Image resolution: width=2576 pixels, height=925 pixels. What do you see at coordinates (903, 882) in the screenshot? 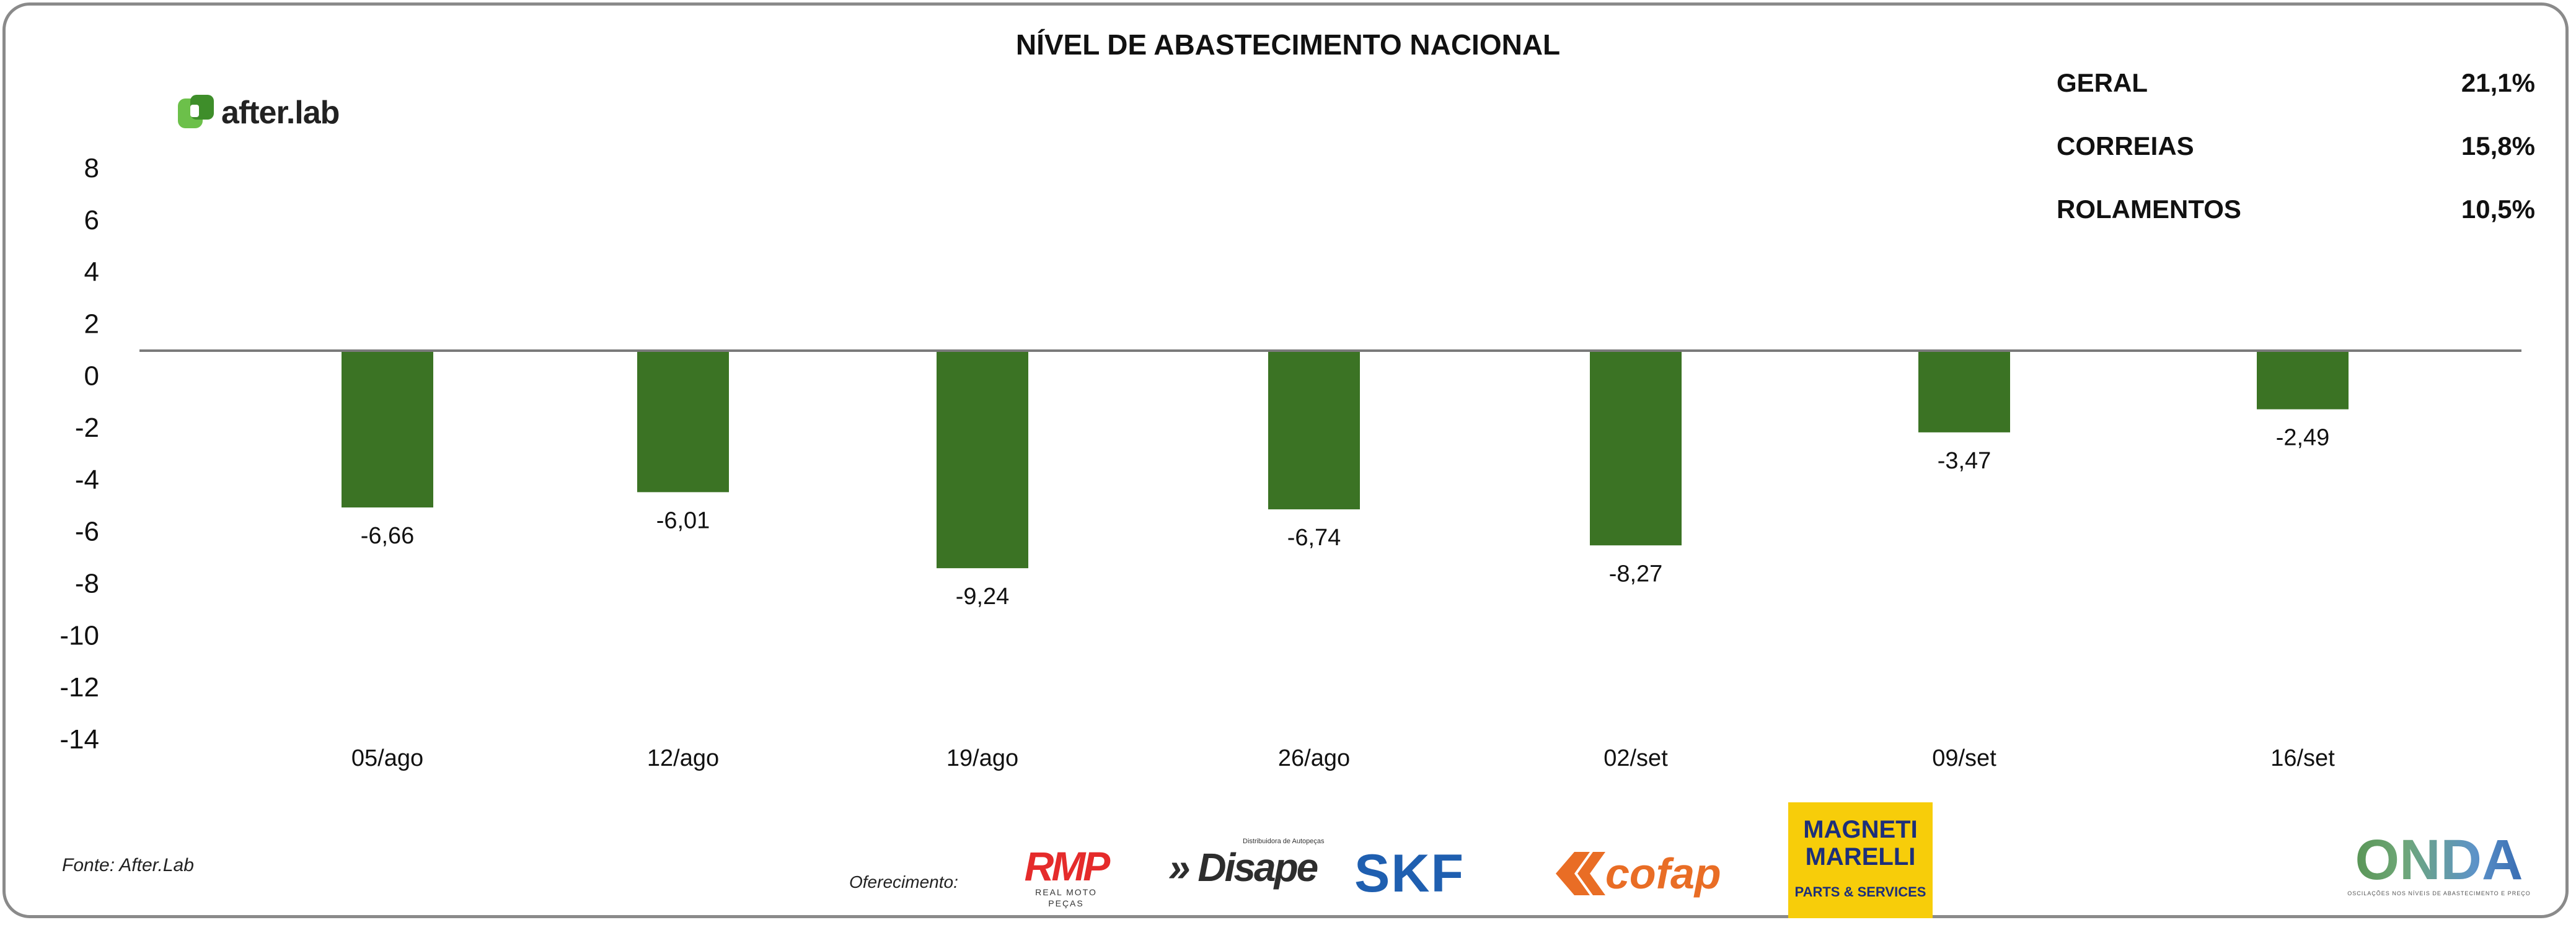
I see `sponsors-label: Oferecimento:` at bounding box center [903, 882].